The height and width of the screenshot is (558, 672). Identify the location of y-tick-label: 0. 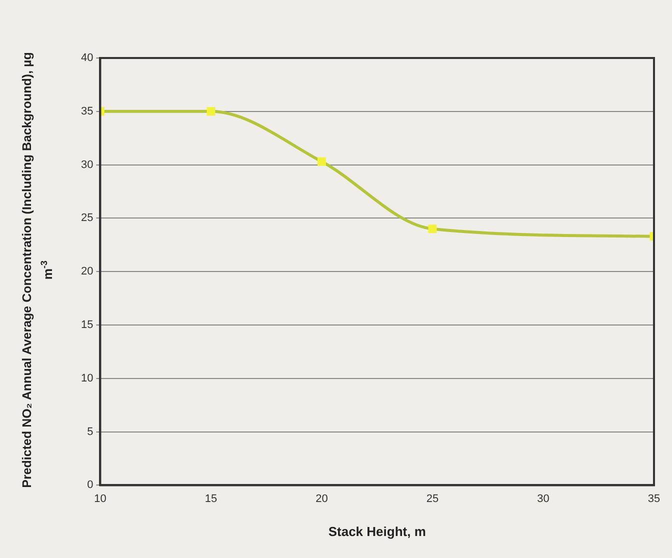
(90, 485).